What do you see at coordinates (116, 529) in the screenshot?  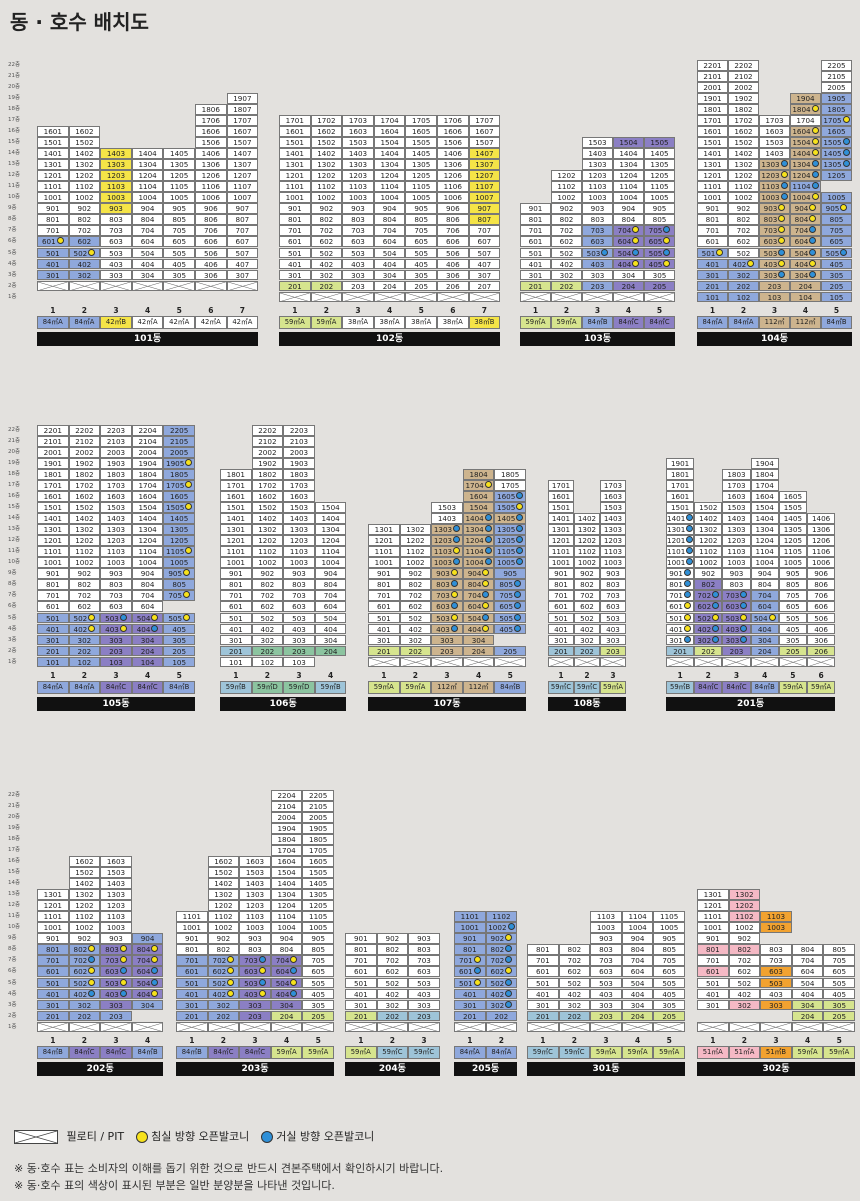 I see `unit-cell: 1303` at bounding box center [116, 529].